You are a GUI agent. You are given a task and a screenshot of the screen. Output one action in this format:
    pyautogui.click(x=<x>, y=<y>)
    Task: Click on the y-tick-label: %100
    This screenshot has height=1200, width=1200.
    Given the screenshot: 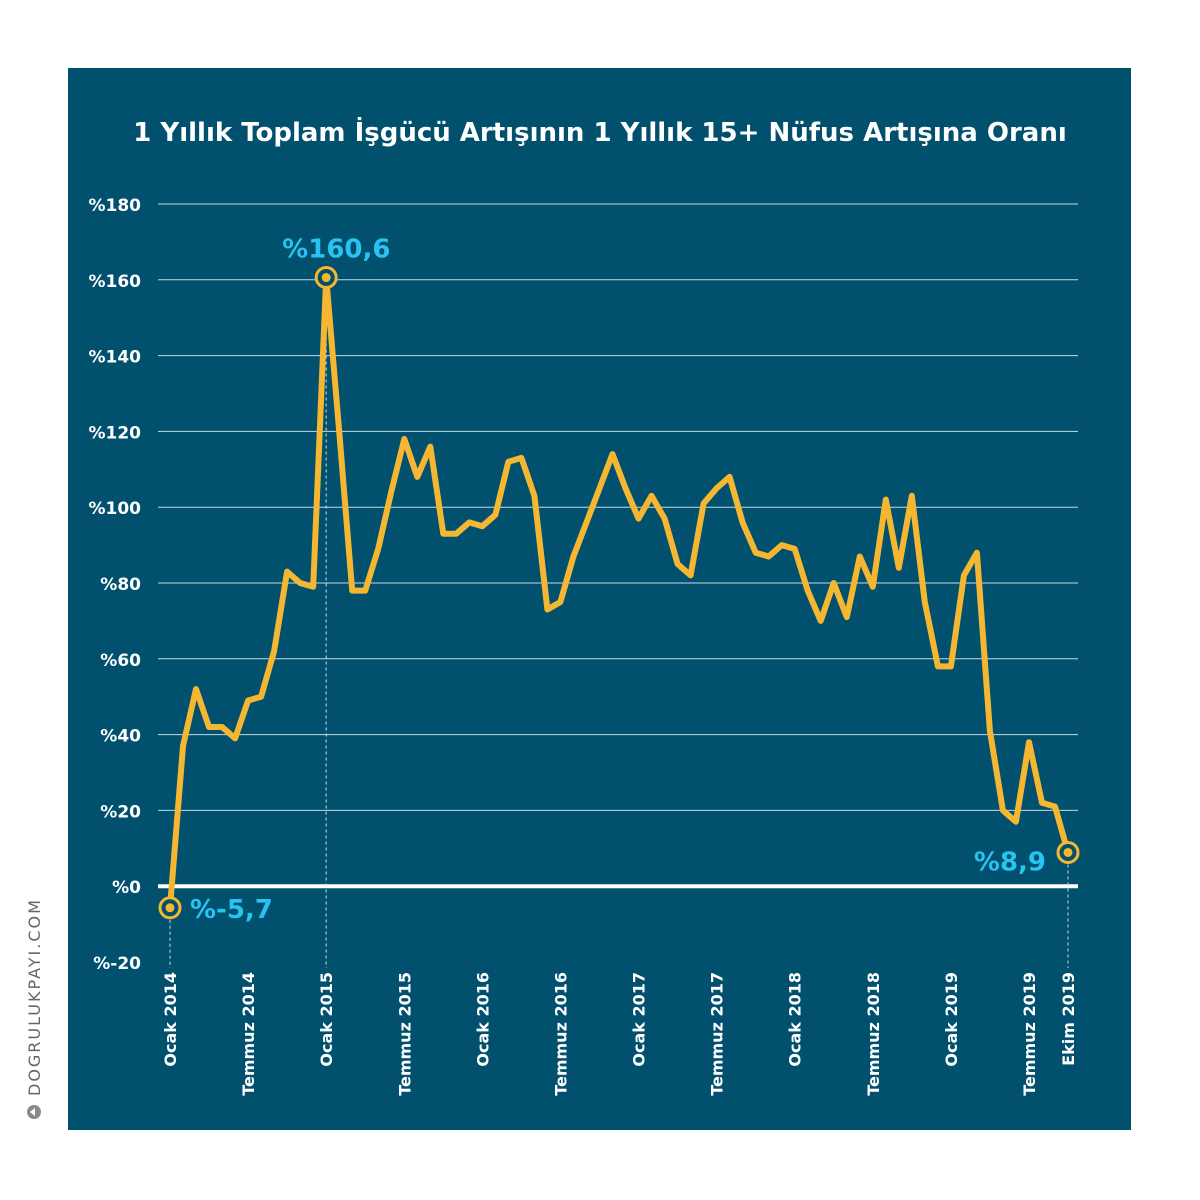 What is the action you would take?
    pyautogui.click(x=114, y=509)
    